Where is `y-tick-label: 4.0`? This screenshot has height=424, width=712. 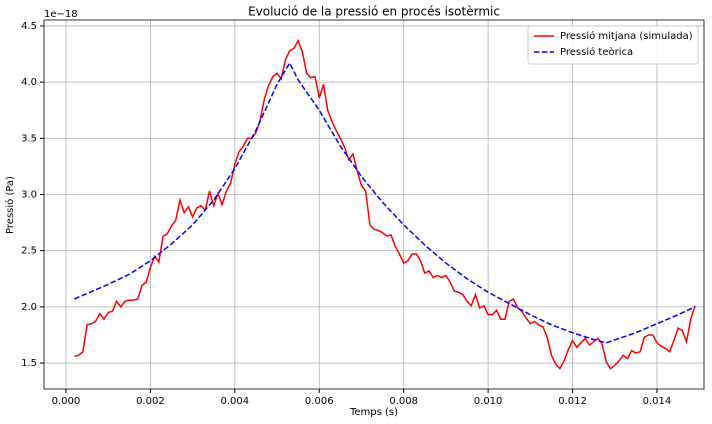 y-tick-label: 4.0 is located at coordinates (29, 82).